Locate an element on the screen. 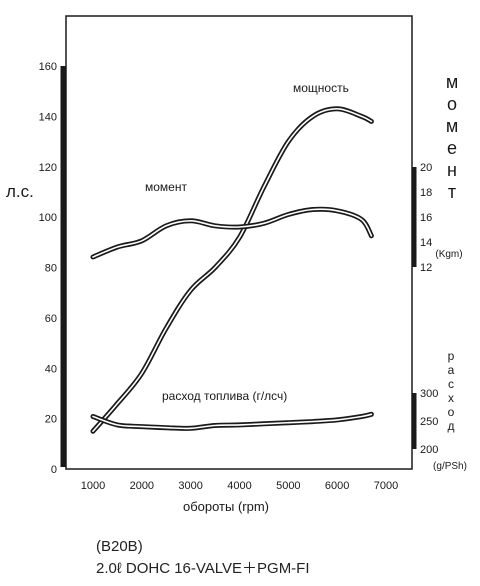 The image size is (480, 586). x-tick-label: 5000 is located at coordinates (288, 486).